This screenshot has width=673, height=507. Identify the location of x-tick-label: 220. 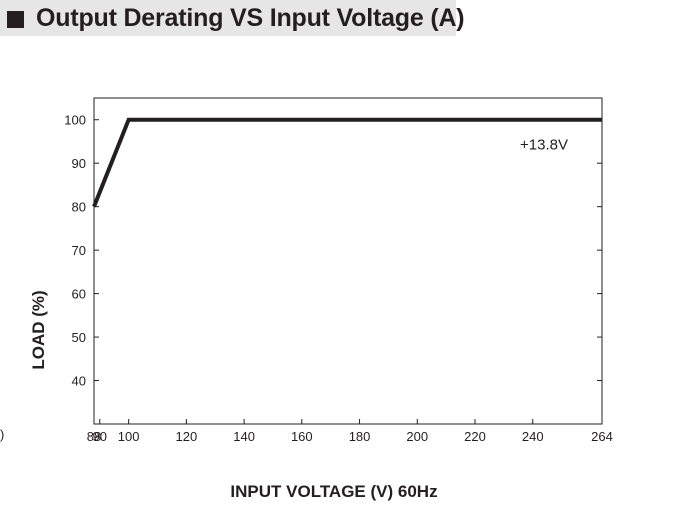
(475, 436).